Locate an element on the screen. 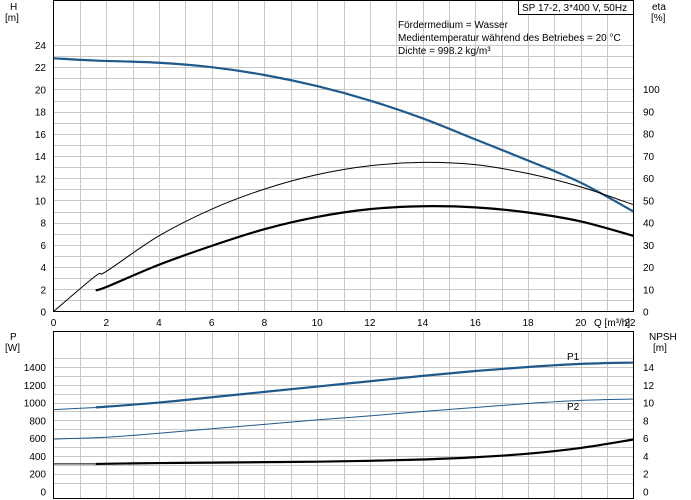 The height and width of the screenshot is (500, 691). eta-tick-label: 60 is located at coordinates (649, 179).